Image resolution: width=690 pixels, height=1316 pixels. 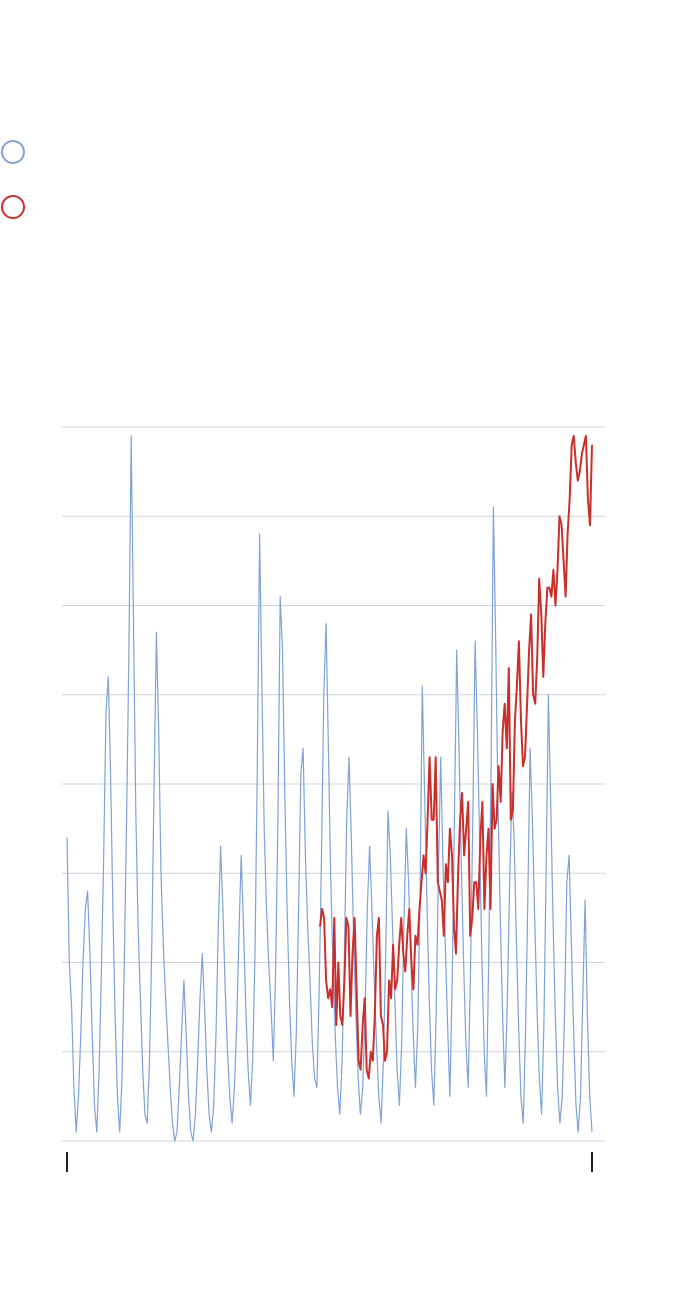 I want to click on legend-circle-red, so click(x=13, y=207).